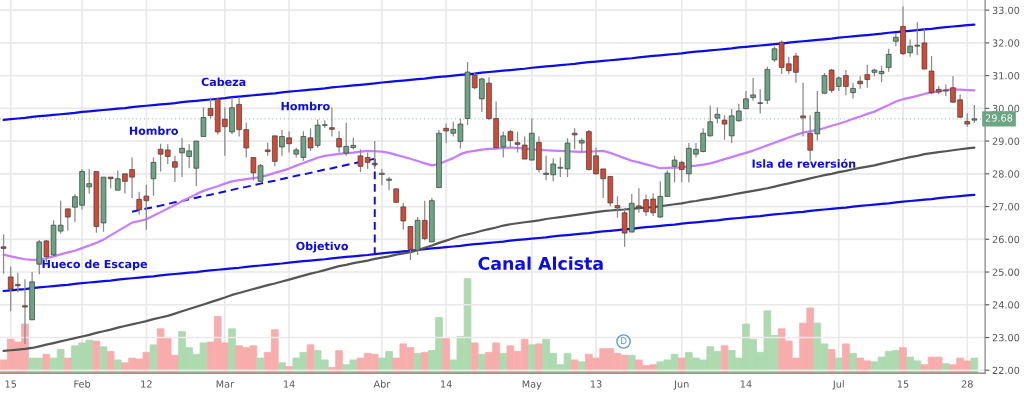 The image size is (1024, 397). Describe the element at coordinates (1006, 272) in the screenshot. I see `y-tick-label: 25.00` at that location.